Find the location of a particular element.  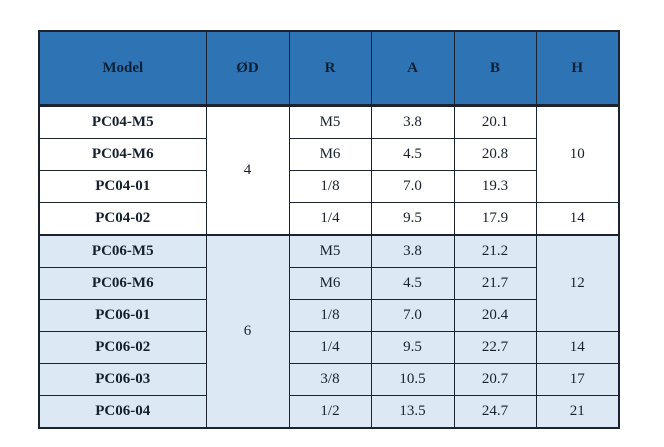

table-row: PC06-M6 M6 4.5 21.7 is located at coordinates (328, 283).